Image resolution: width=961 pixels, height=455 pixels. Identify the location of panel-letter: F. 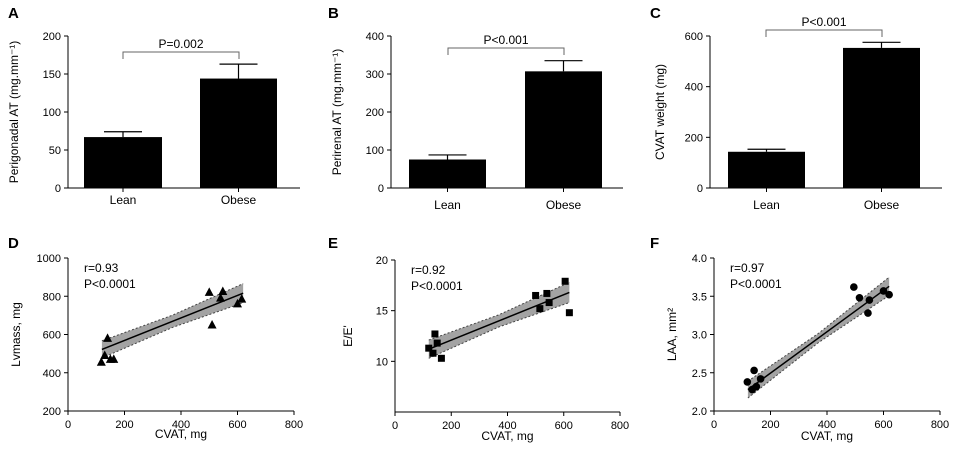
(654, 243).